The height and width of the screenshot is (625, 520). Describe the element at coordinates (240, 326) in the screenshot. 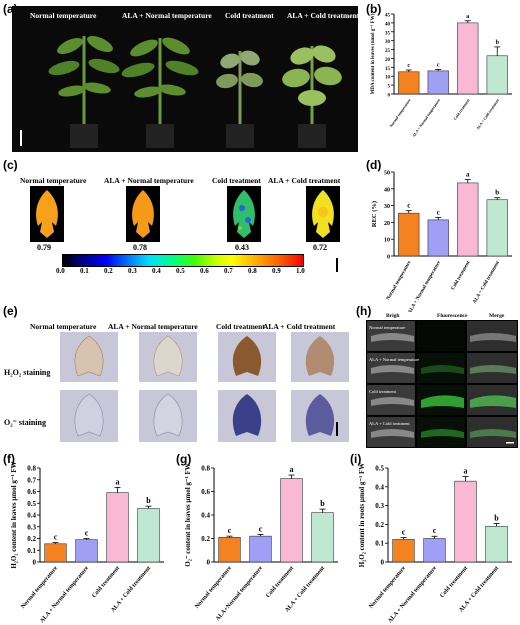

I see `stain-caption-cold: Cold treatment` at that location.